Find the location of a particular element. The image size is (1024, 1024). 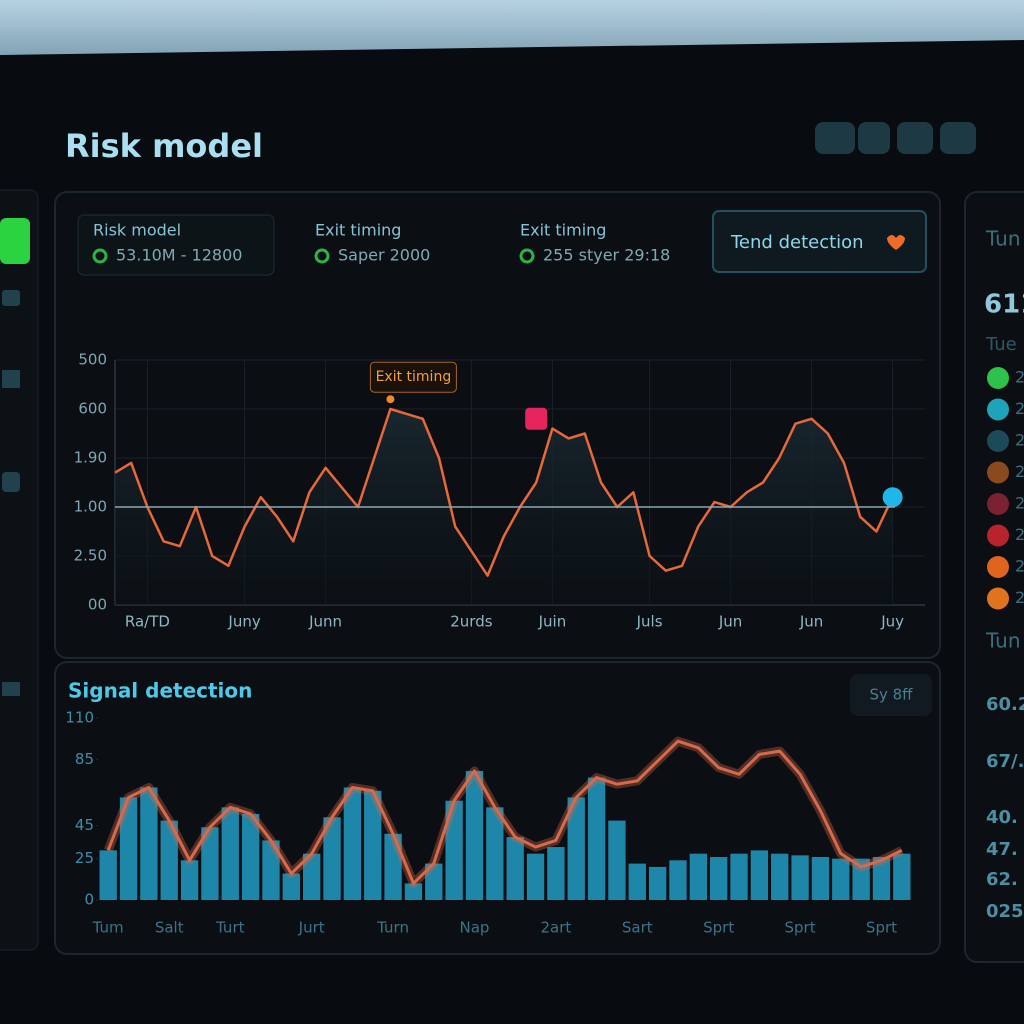

x-tick-label: Nap is located at coordinates (475, 928).